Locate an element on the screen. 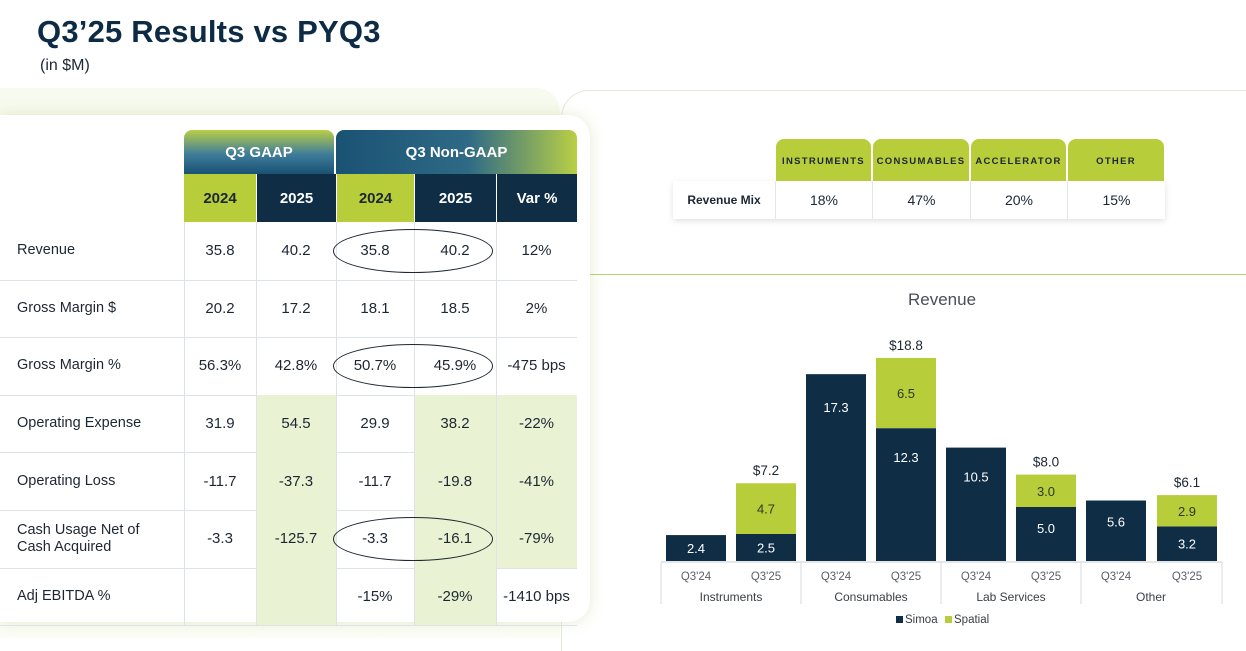 Image resolution: width=1246 pixels, height=651 pixels. bar-simoa-label: 2.4 is located at coordinates (696, 548).